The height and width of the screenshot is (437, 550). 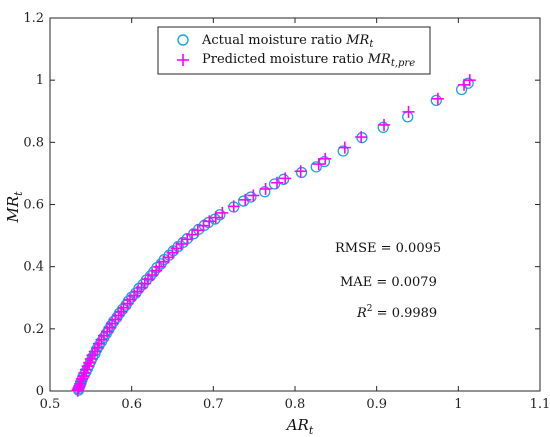 What do you see at coordinates (213, 404) in the screenshot?
I see `x-tick-label: 0.7` at bounding box center [213, 404].